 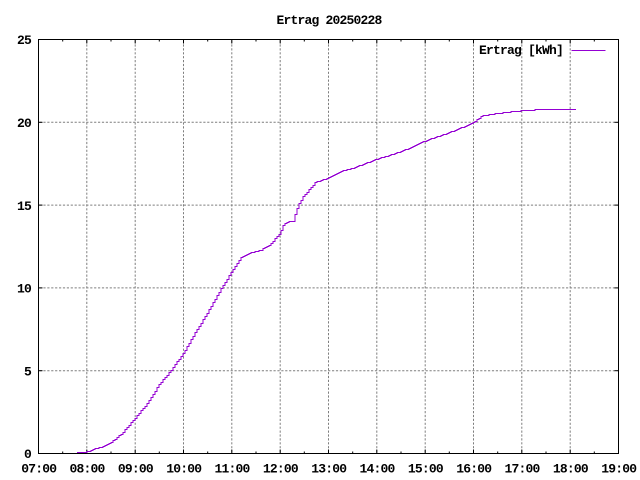 I want to click on svg-text: 19:00, so click(x=619, y=468).